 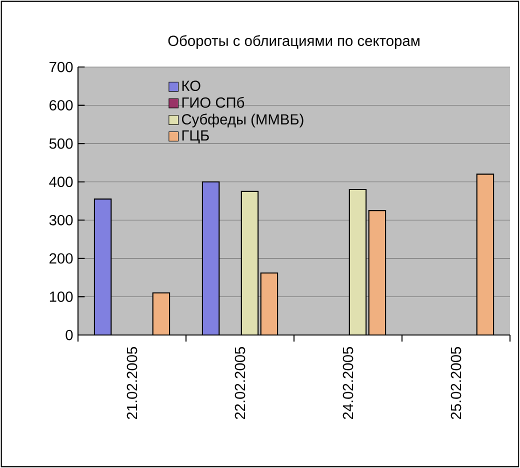 What do you see at coordinates (61, 220) in the screenshot?
I see `y-tick-label: 300` at bounding box center [61, 220].